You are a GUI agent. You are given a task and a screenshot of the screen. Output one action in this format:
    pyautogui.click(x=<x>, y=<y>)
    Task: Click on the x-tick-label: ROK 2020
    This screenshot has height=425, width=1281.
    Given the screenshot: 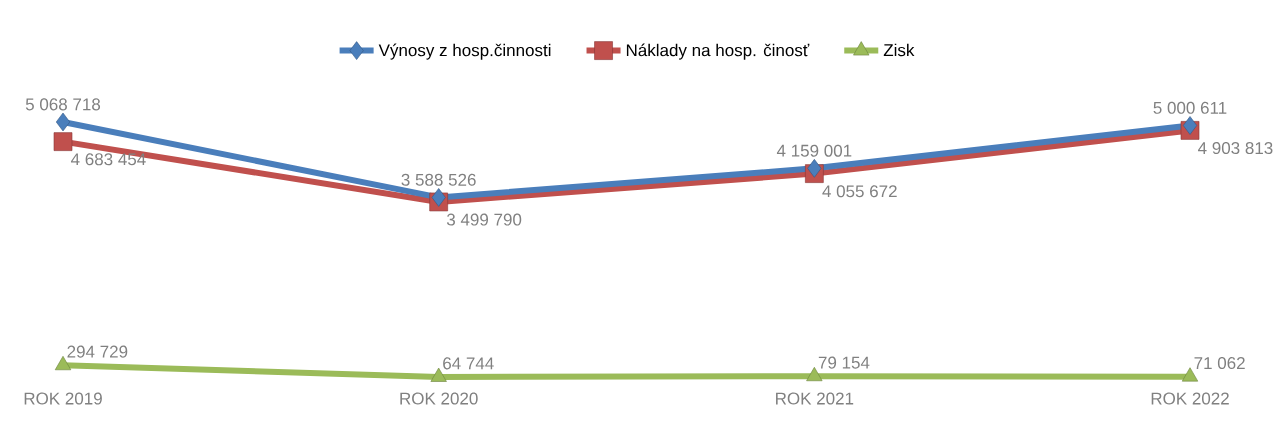 What is the action you would take?
    pyautogui.click(x=439, y=398)
    